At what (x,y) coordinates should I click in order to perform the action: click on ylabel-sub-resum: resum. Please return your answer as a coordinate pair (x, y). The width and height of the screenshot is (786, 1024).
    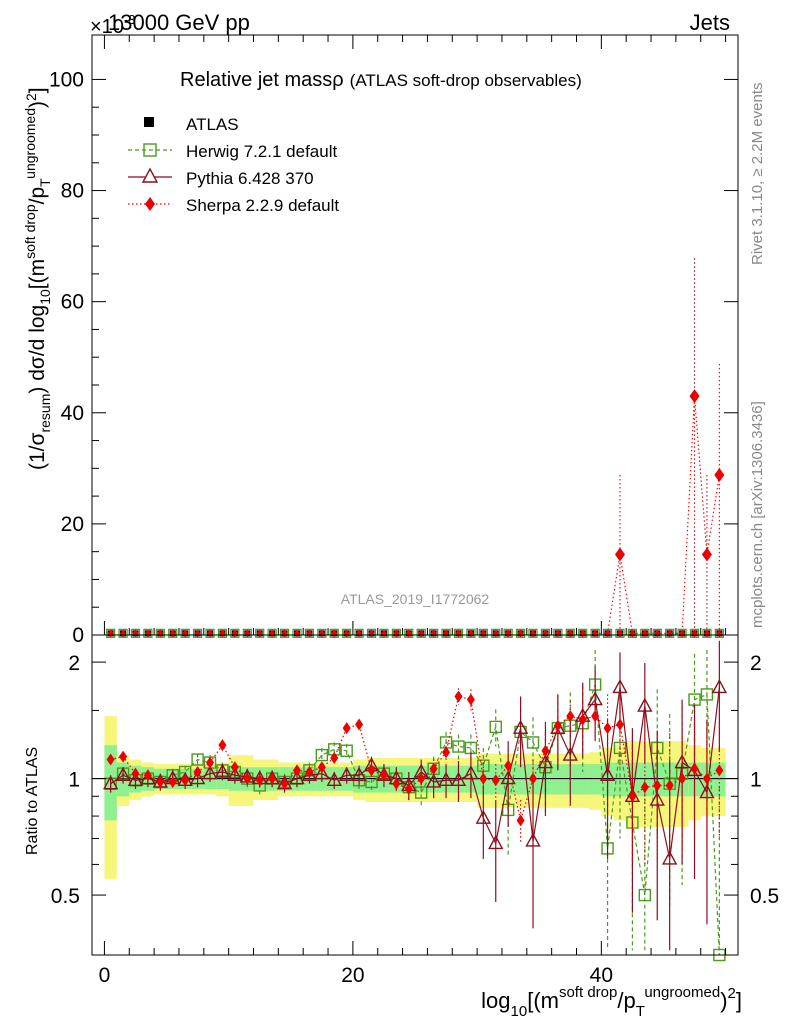
    Looking at the image, I should click on (45, 413).